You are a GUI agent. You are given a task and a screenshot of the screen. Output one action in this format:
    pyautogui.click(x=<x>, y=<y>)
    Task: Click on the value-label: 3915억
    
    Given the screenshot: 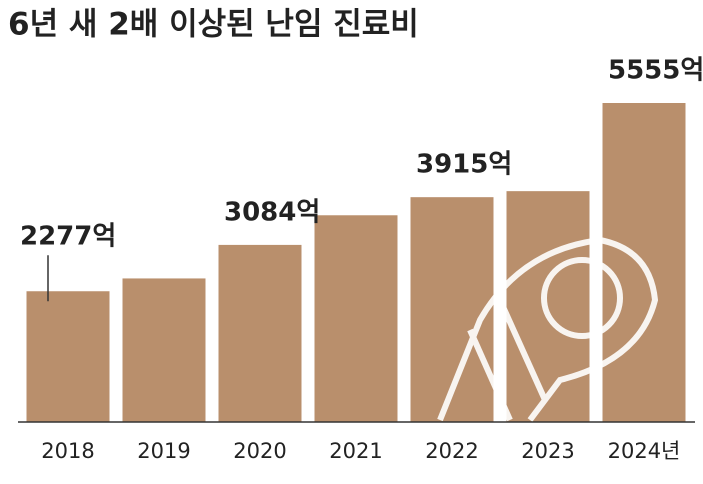 What is the action you would take?
    pyautogui.click(x=464, y=165)
    